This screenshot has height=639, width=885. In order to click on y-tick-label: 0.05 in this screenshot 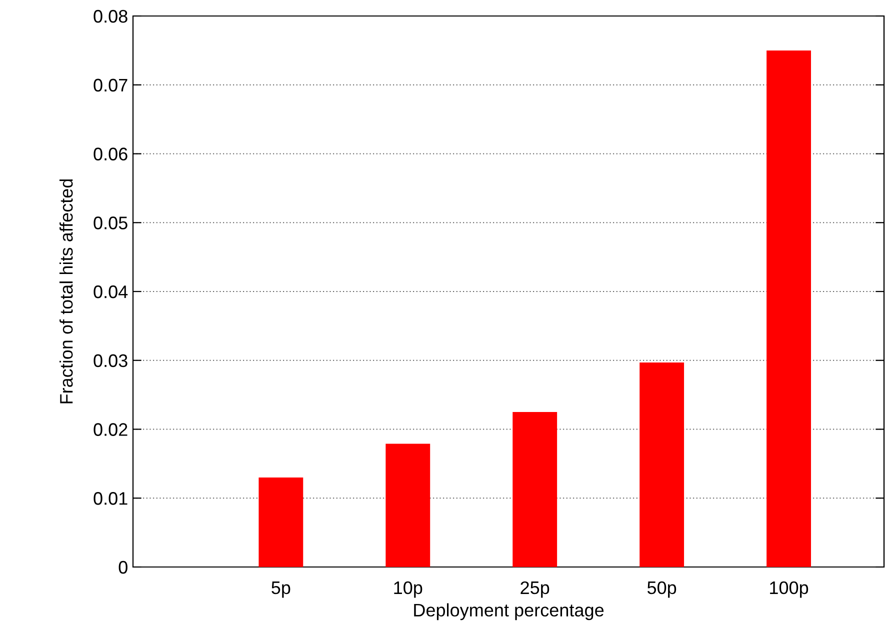, I will do `click(111, 223)`.